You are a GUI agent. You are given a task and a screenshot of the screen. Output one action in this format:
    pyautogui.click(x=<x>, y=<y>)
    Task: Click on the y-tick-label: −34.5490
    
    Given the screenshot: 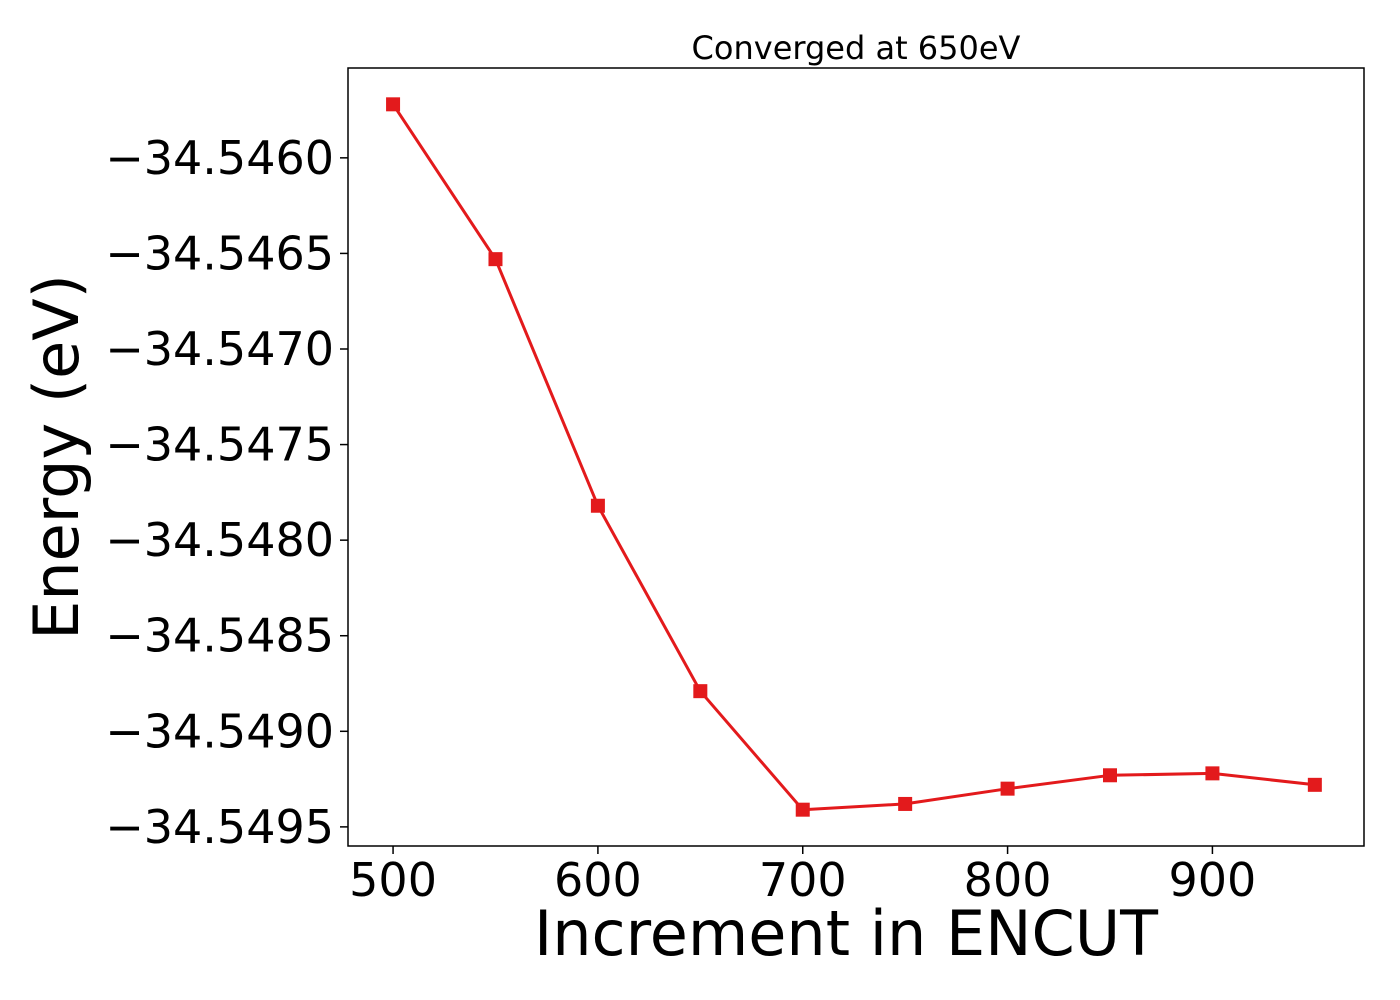 What is the action you would take?
    pyautogui.click(x=219, y=731)
    